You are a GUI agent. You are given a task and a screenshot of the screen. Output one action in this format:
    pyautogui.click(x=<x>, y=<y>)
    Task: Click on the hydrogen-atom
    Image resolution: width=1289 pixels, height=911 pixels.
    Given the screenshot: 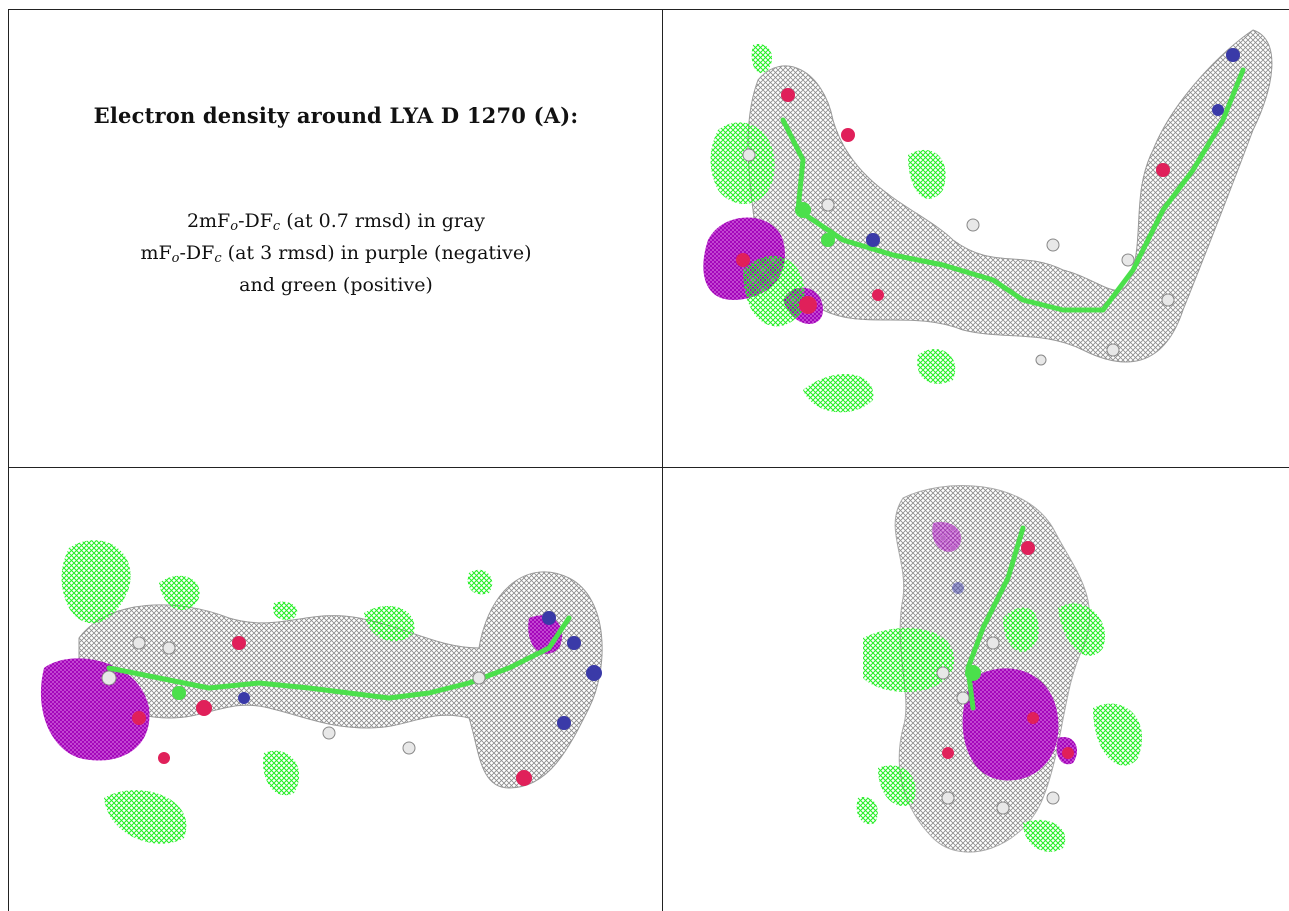 What is the action you would take?
    pyautogui.click(x=749, y=155)
    